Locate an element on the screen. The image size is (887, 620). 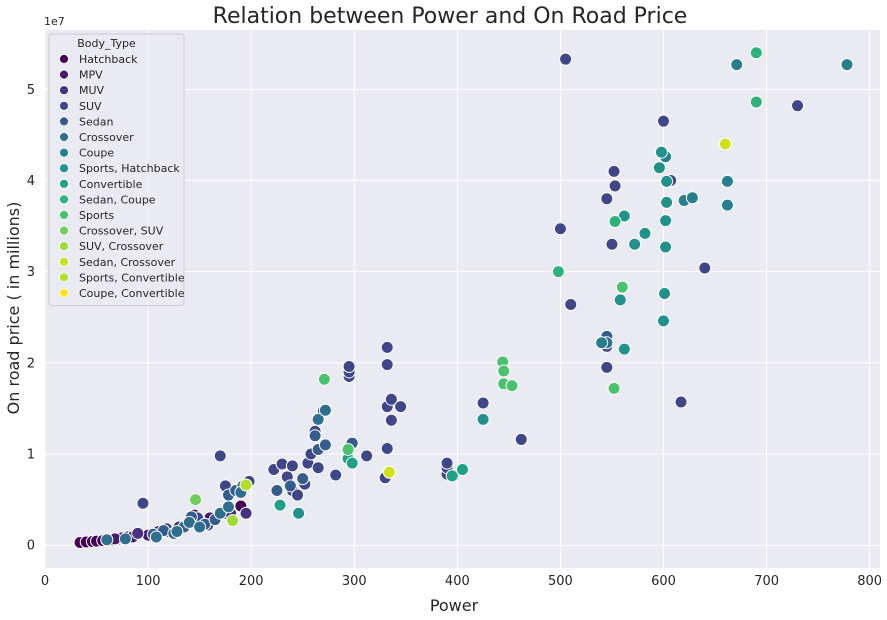
series-suv-crossover is located at coordinates (233, 521).